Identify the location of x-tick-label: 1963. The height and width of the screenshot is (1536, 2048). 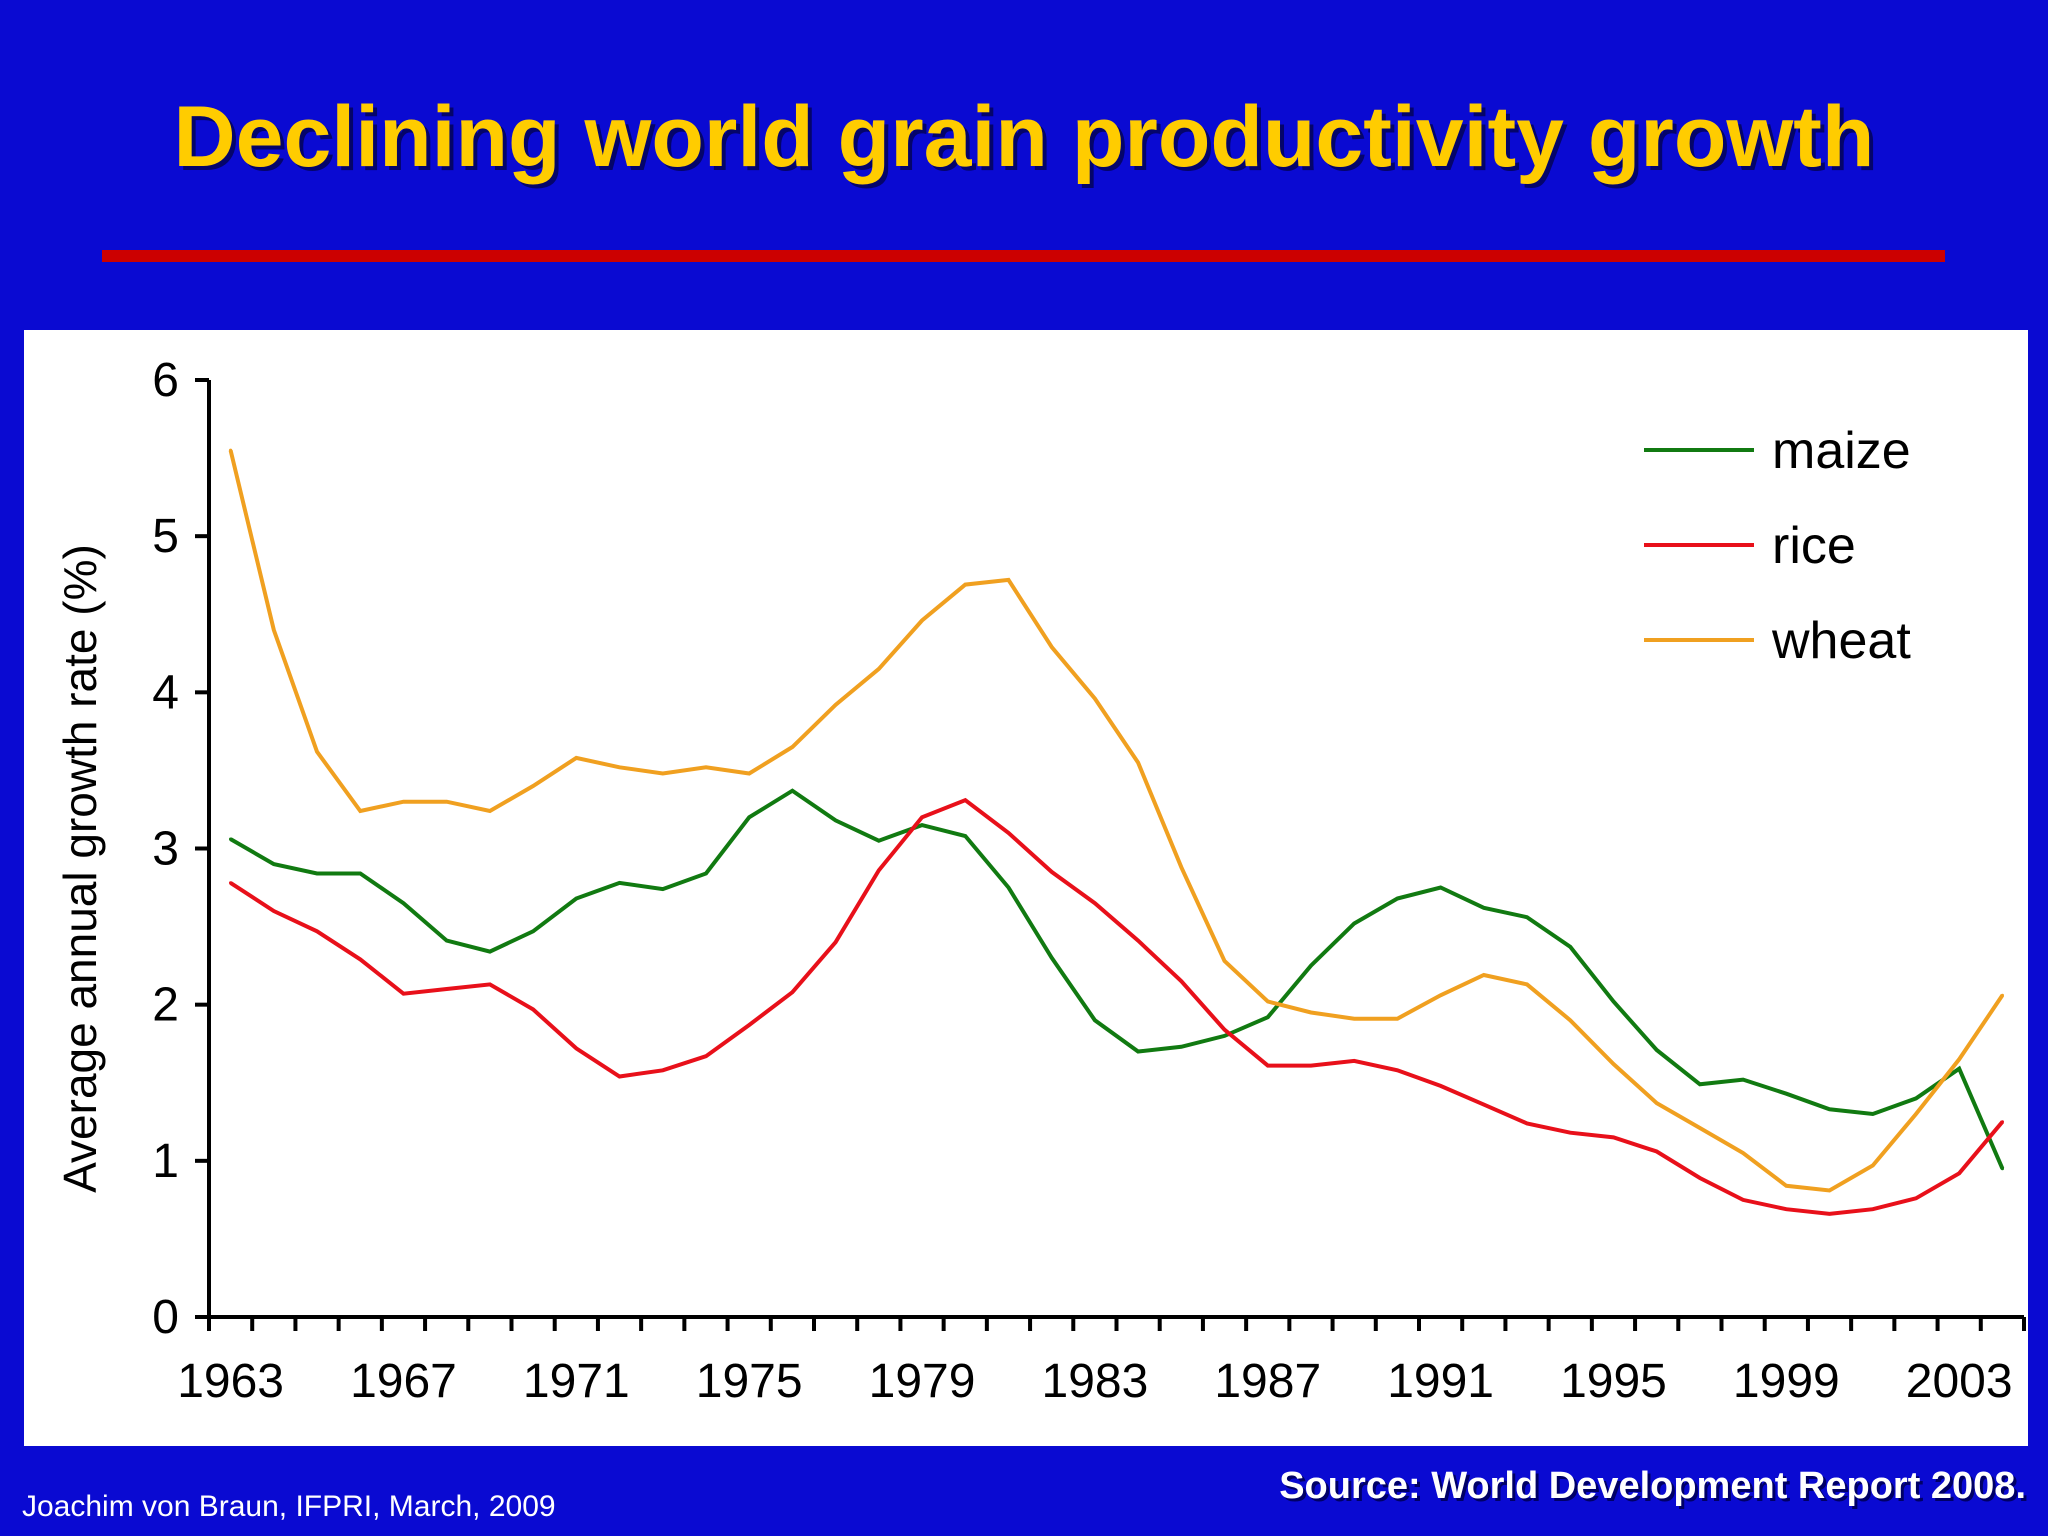
(230, 1381).